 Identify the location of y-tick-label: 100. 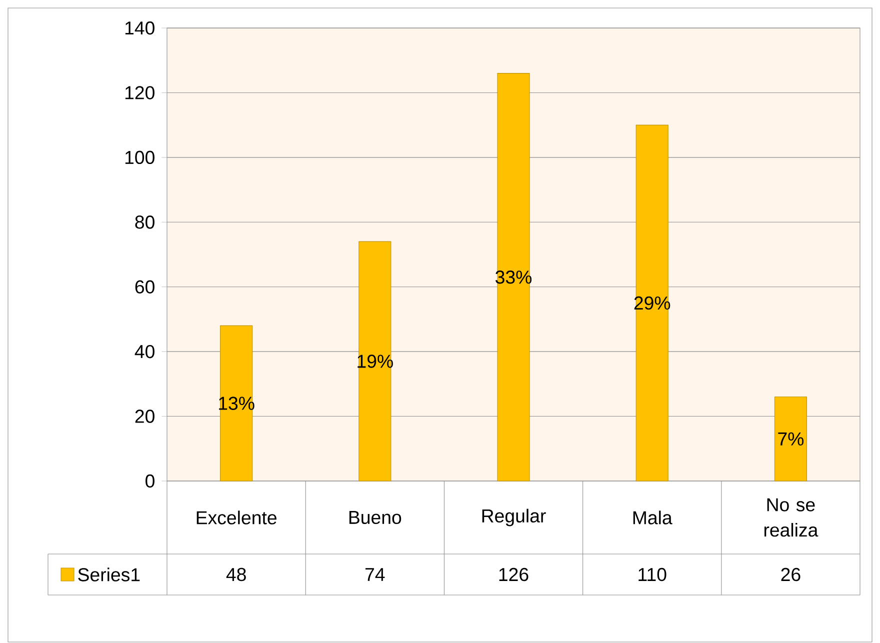
(139, 157).